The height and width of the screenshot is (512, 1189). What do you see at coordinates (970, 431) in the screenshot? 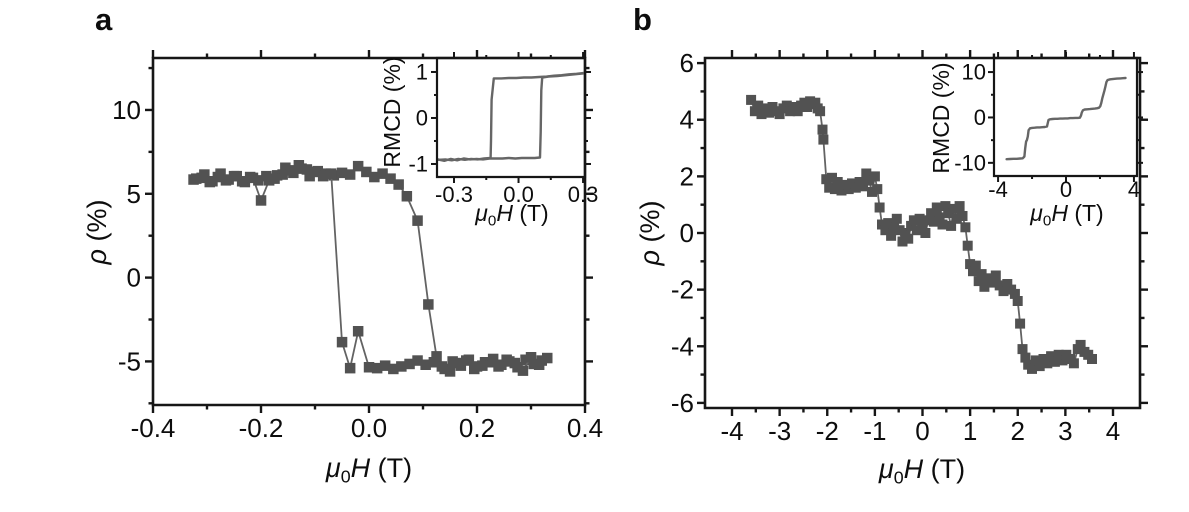
I see `x-tick-label: 1` at bounding box center [970, 431].